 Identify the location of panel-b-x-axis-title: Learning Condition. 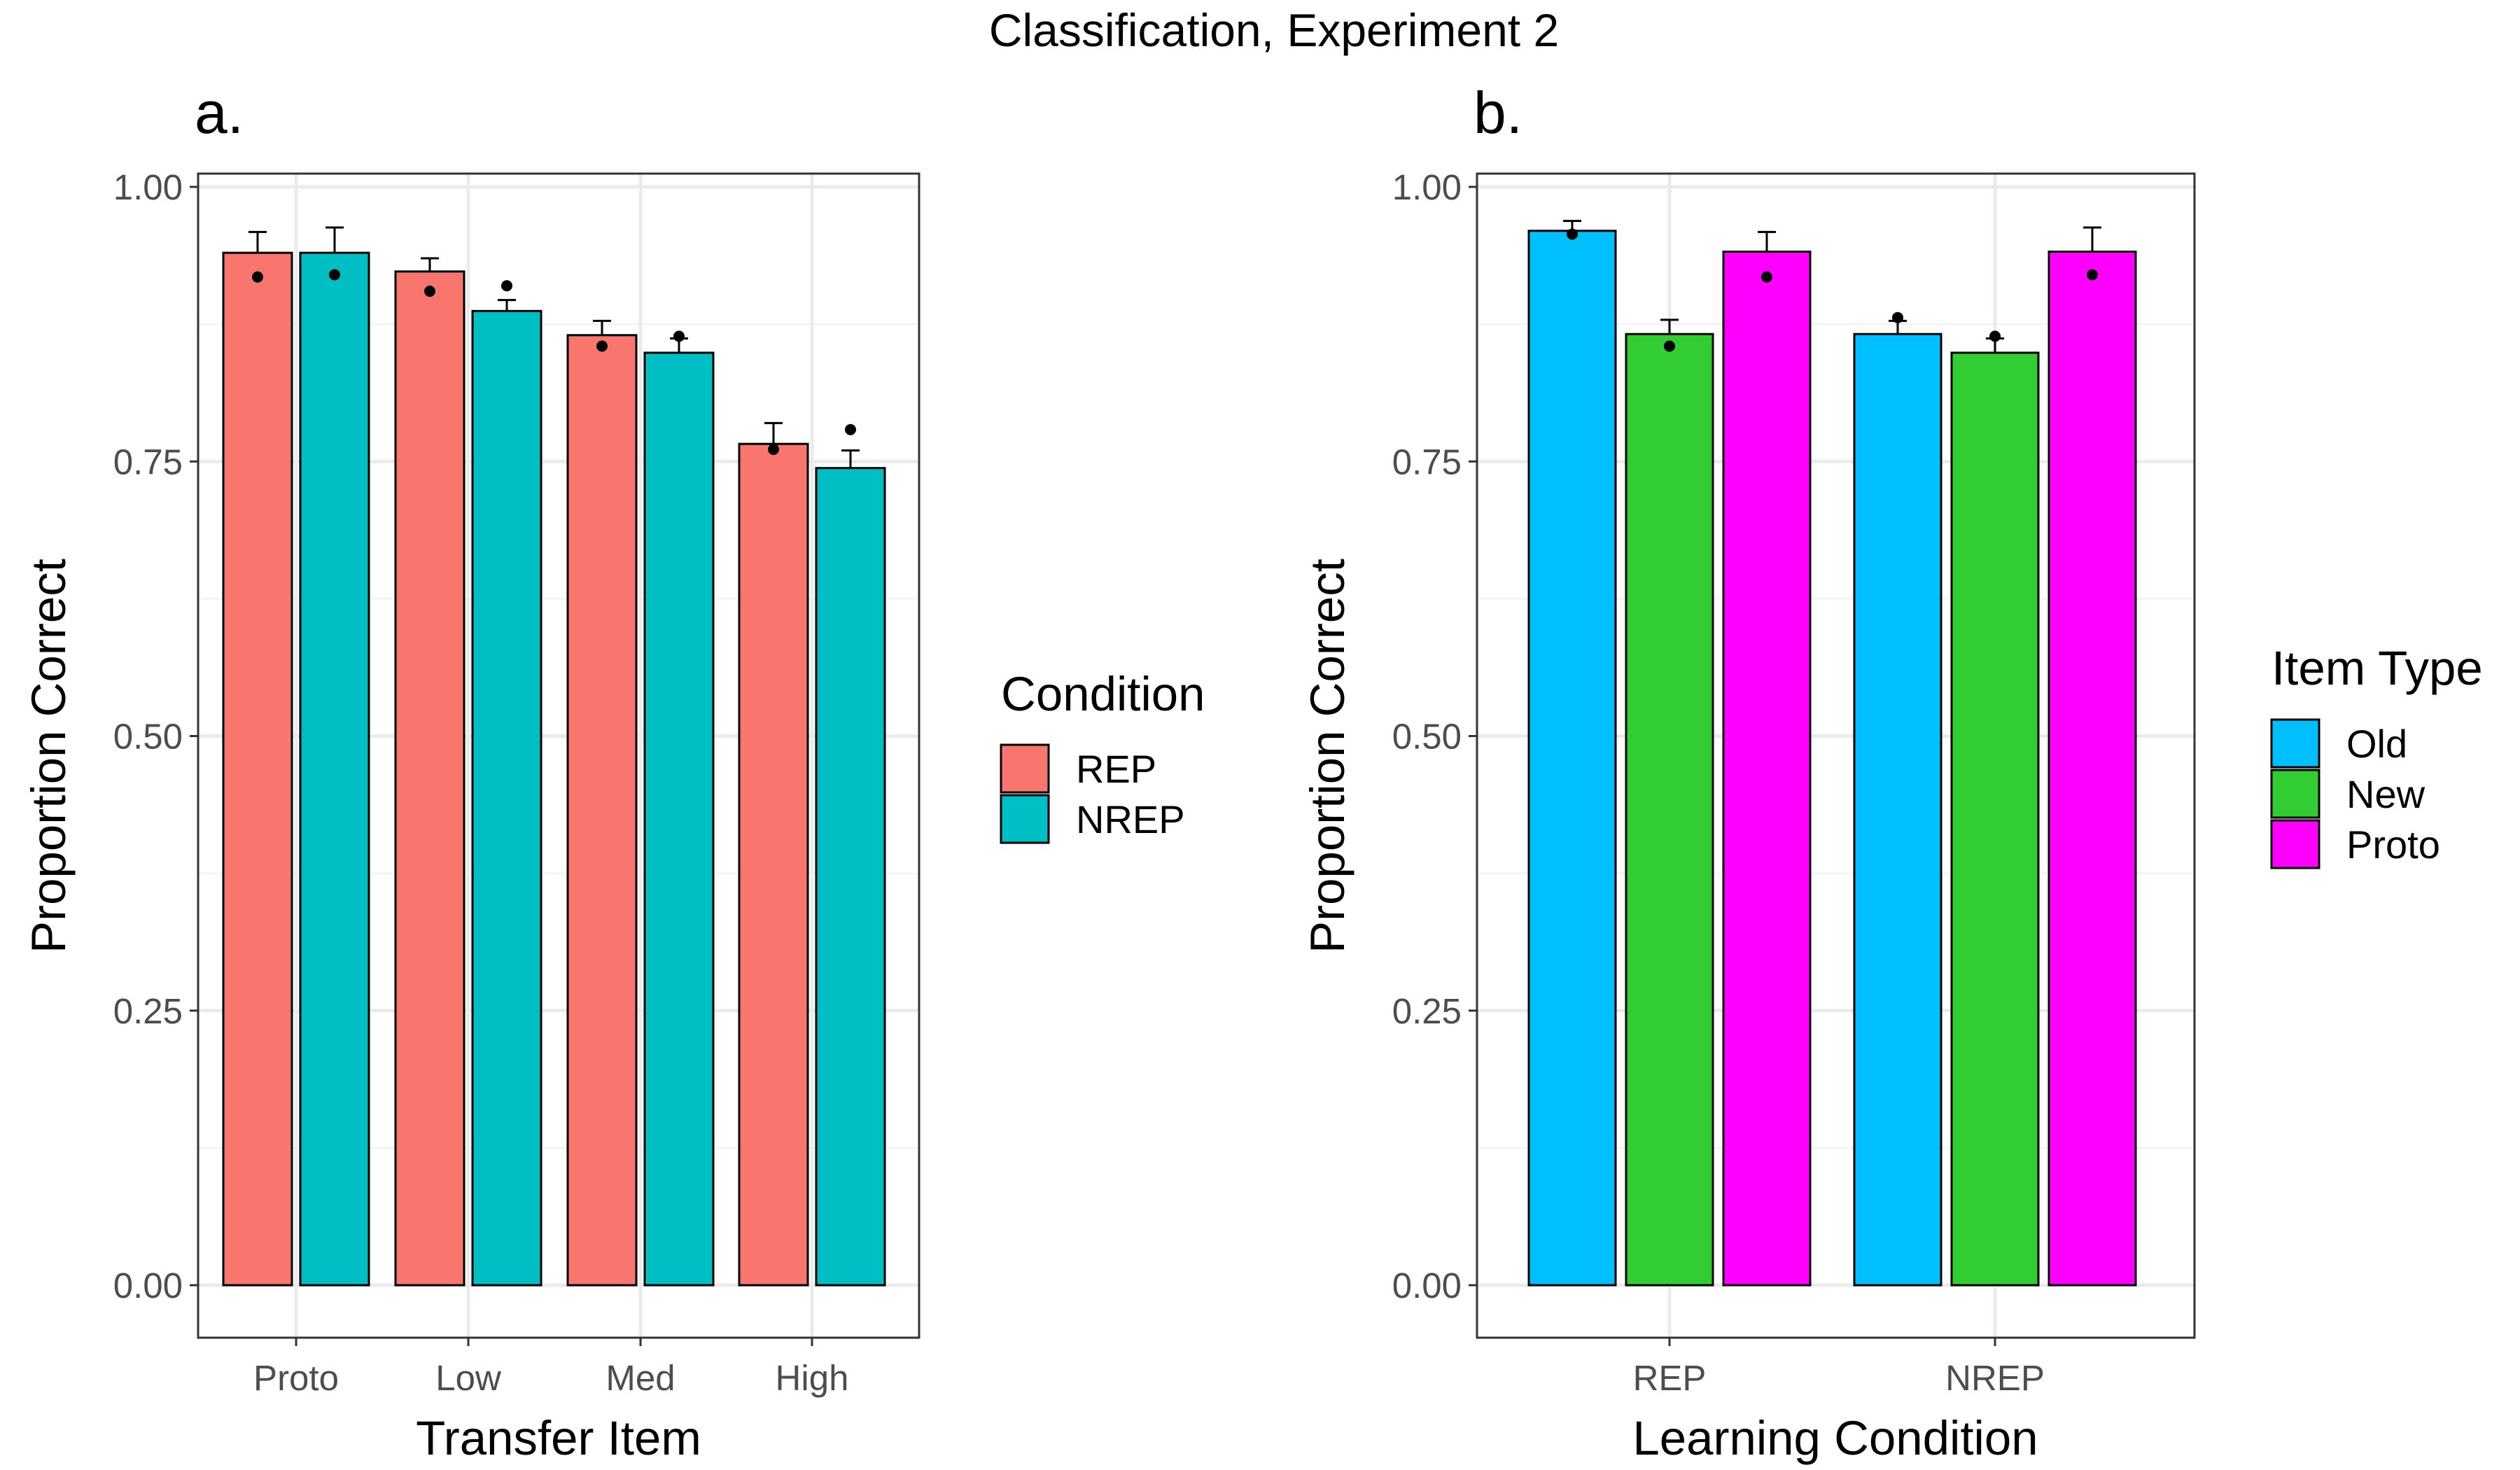
(1835, 1438).